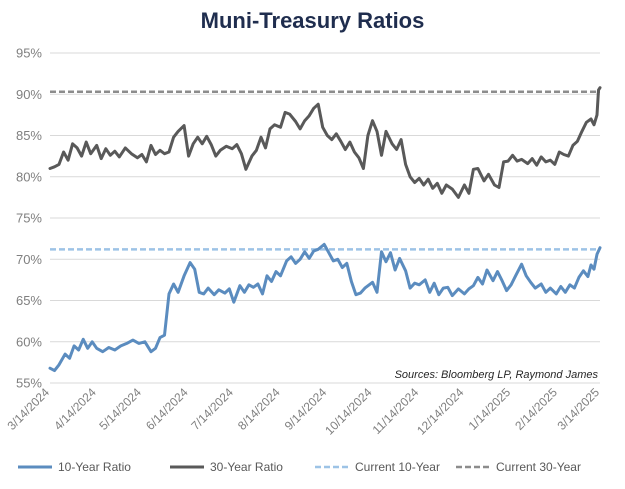 The width and height of the screenshot is (625, 489). What do you see at coordinates (29, 259) in the screenshot?
I see `y-tick-label: 70%` at bounding box center [29, 259].